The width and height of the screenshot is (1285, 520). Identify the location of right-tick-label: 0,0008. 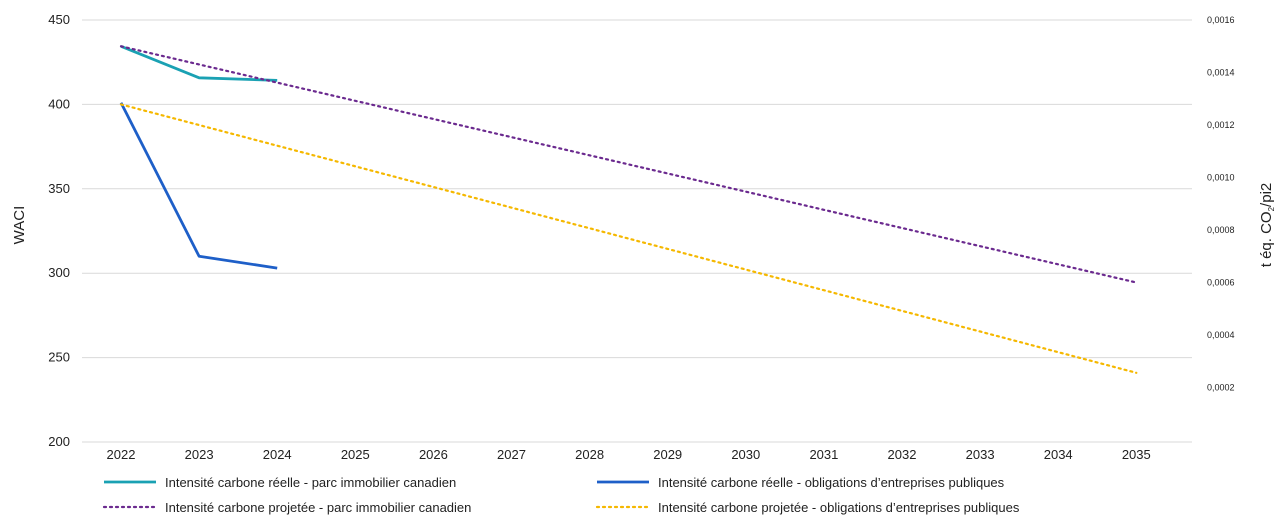
(1221, 230).